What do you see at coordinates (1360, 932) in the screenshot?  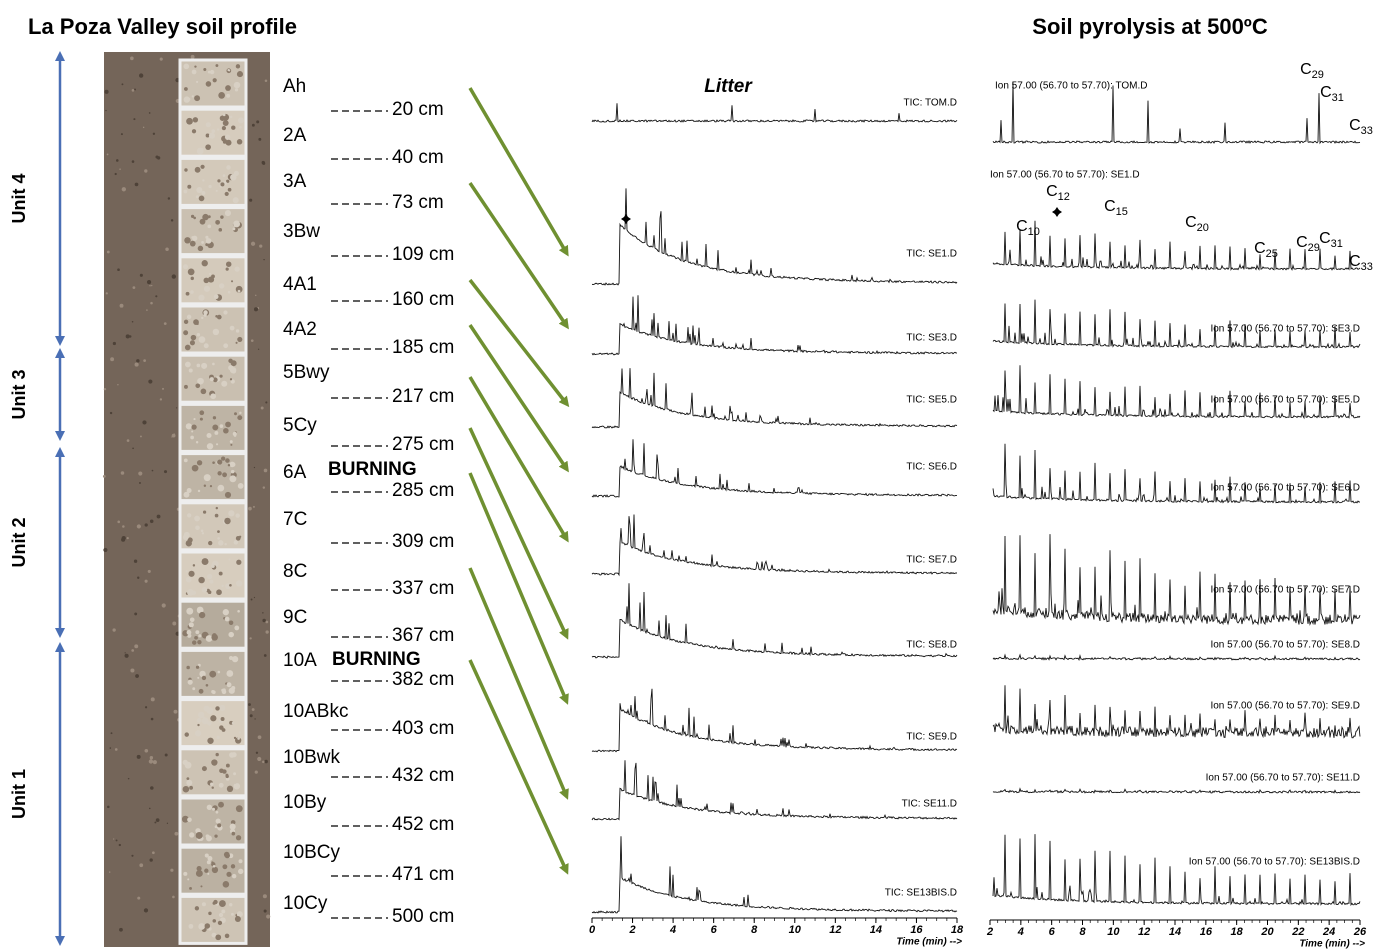 I see `tick-label: 26` at bounding box center [1360, 932].